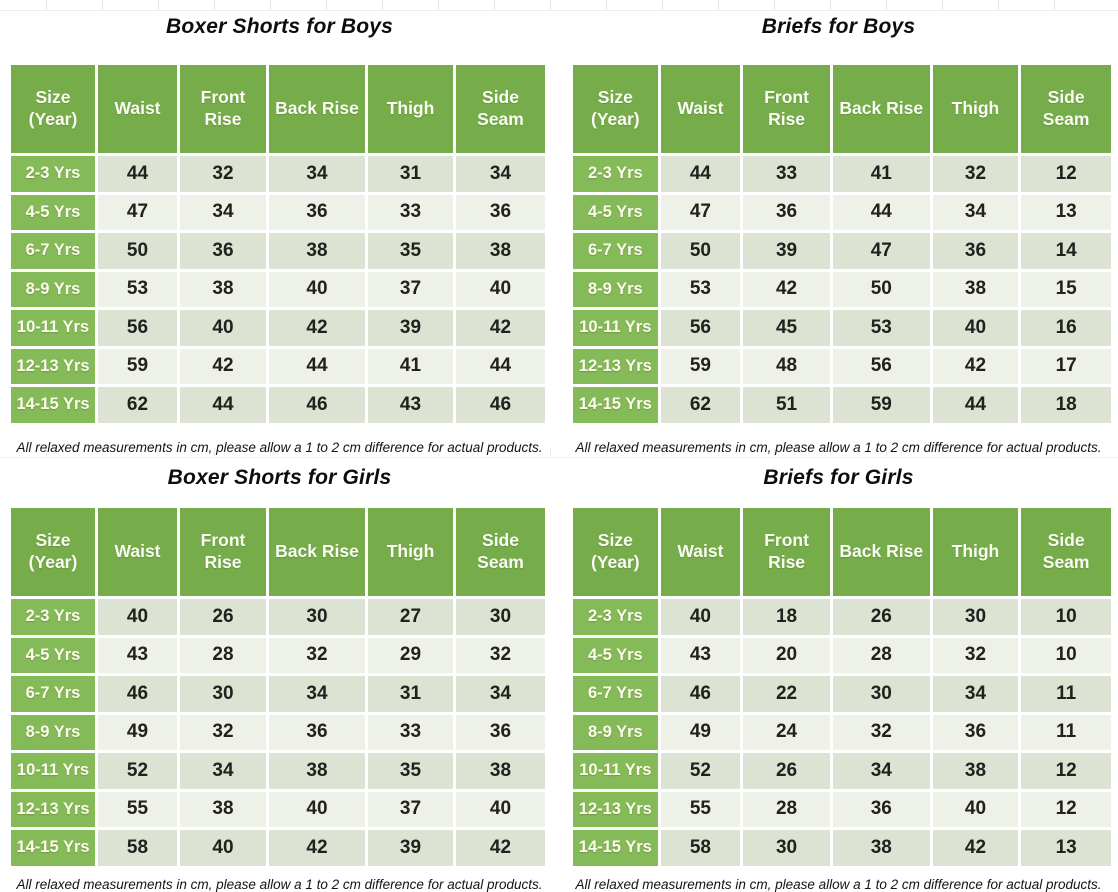 This screenshot has height=892, width=1118. What do you see at coordinates (1066, 848) in the screenshot?
I see `measurement-cell: 13` at bounding box center [1066, 848].